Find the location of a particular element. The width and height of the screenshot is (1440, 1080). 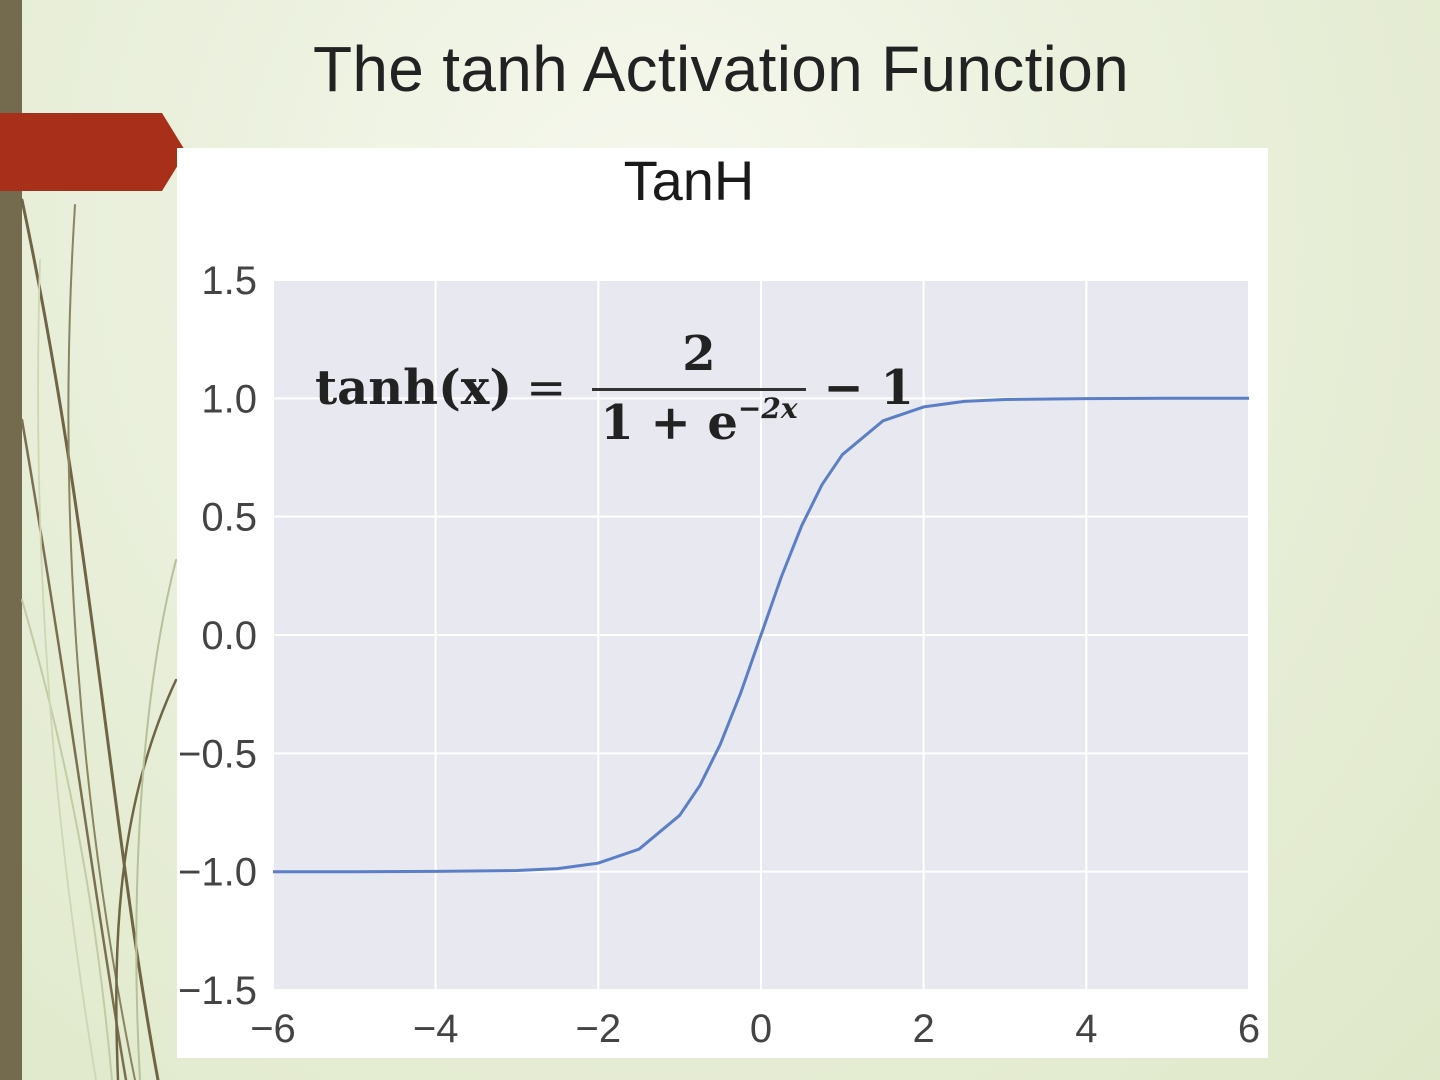

formula-exponent: −2x is located at coordinates (767, 408).